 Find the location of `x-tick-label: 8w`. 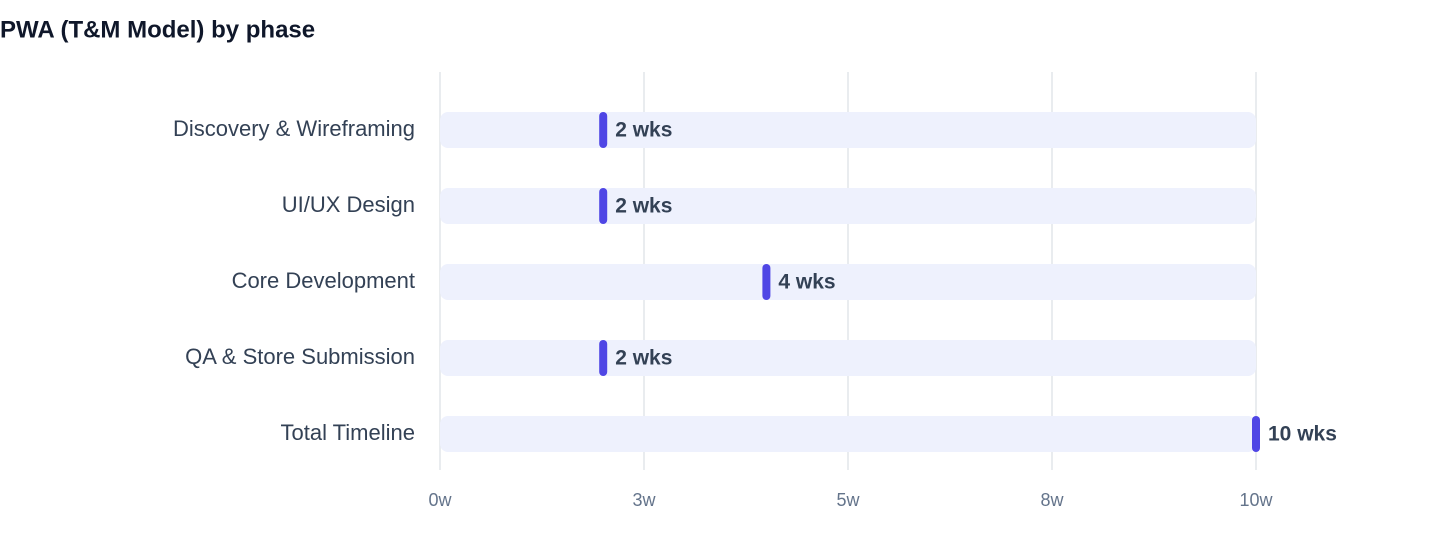

x-tick-label: 8w is located at coordinates (1052, 500).